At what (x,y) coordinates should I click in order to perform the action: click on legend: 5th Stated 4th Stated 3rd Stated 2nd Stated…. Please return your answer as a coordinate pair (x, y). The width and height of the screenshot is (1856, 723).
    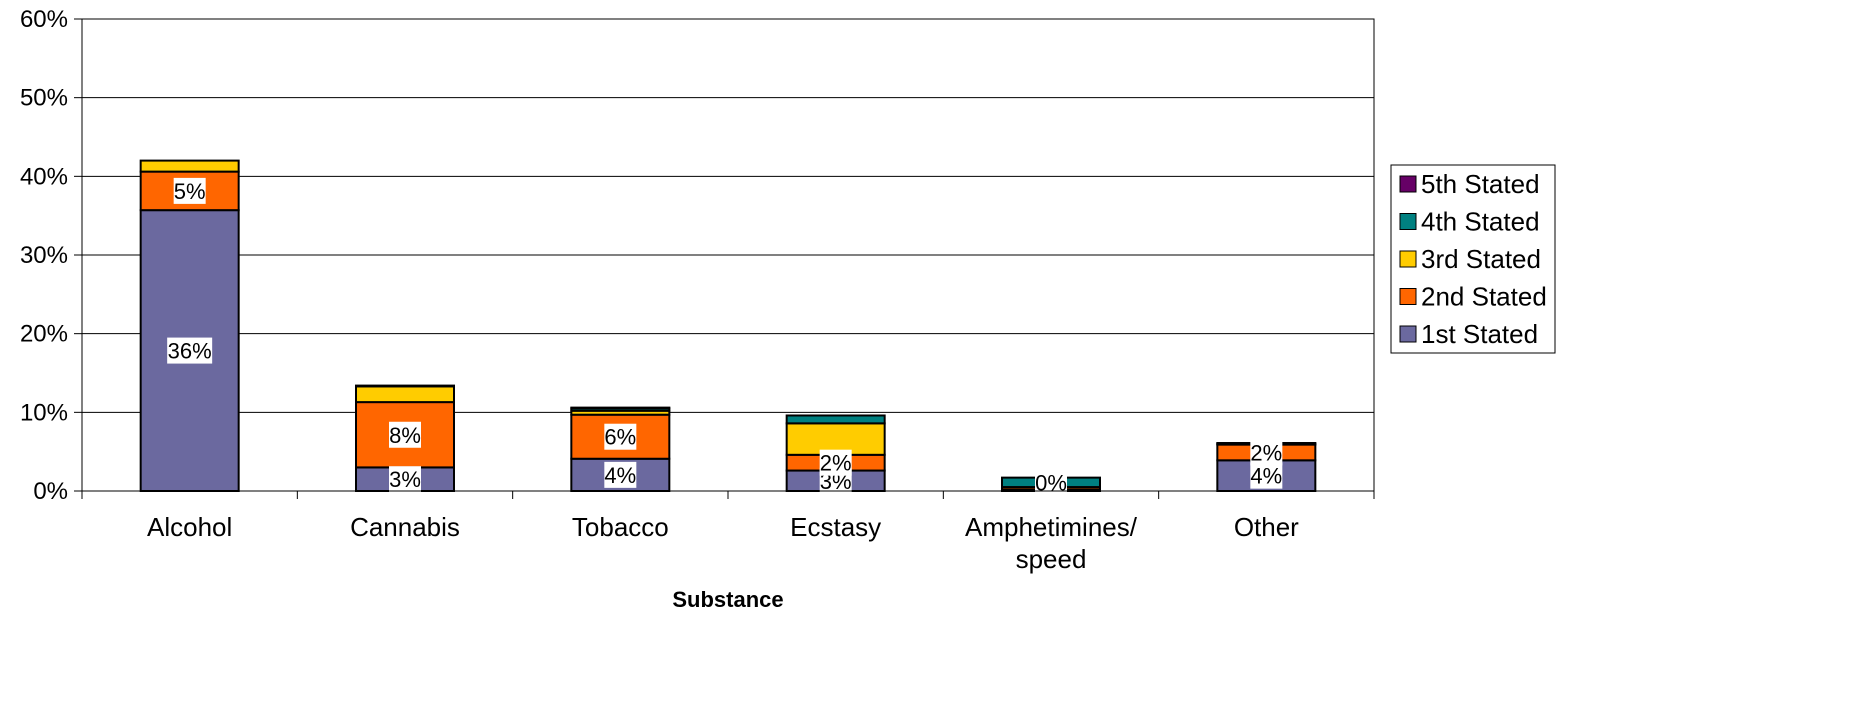
    Looking at the image, I should click on (1473, 259).